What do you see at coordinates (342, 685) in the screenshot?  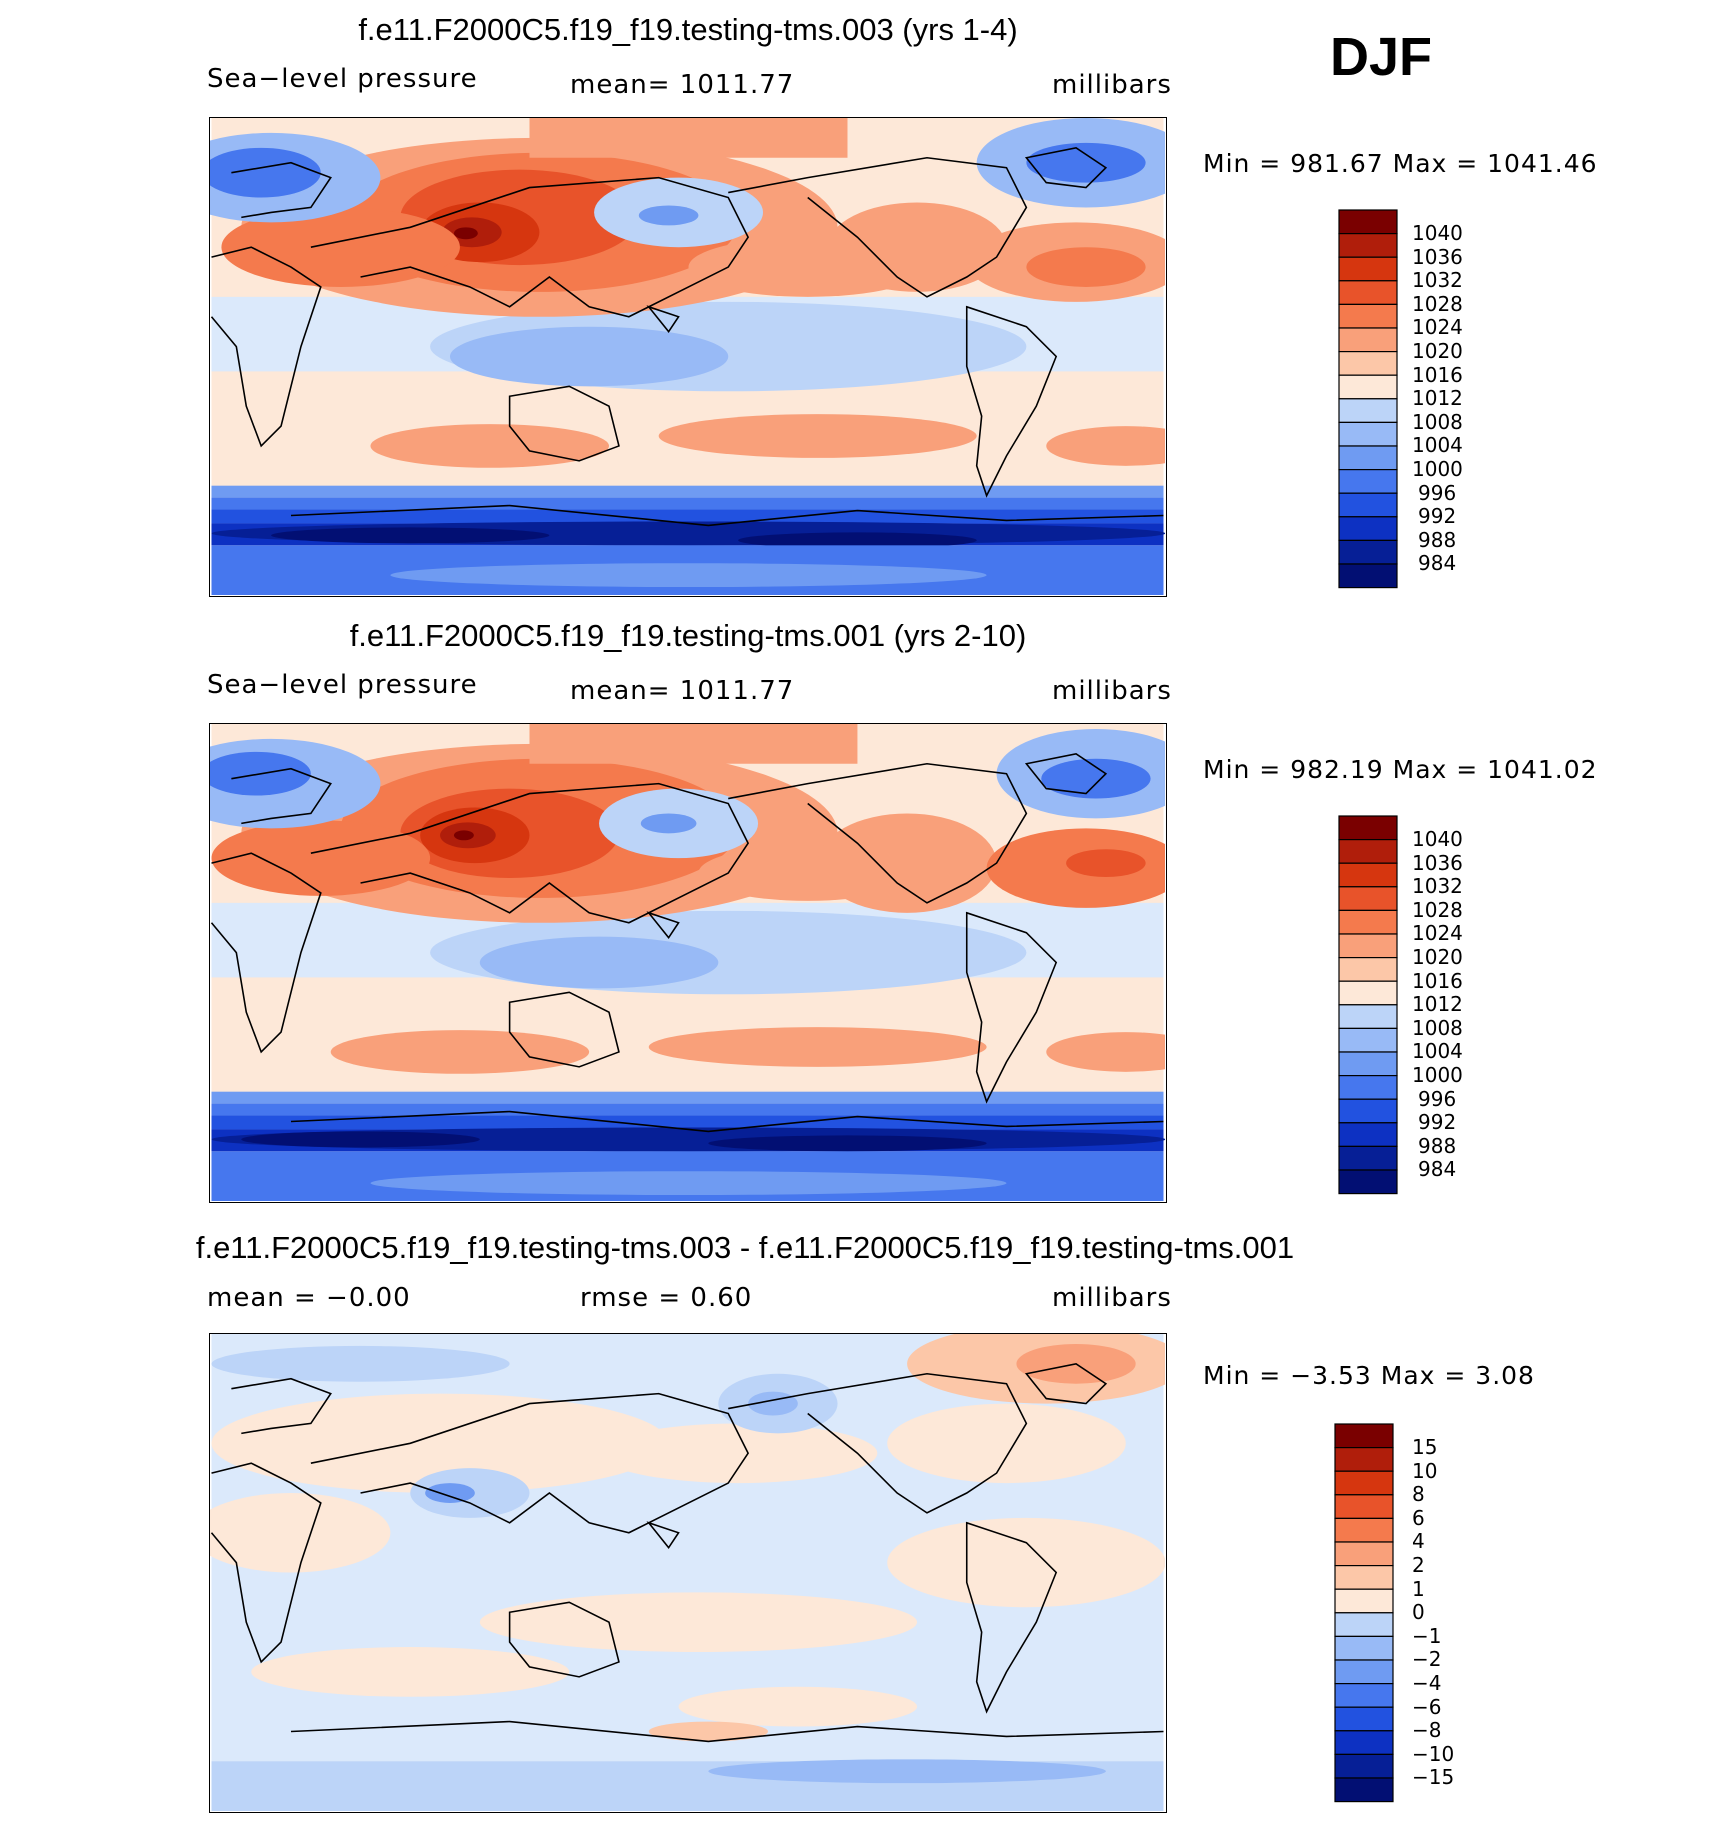 I see `panel-2-variable-label: Sea−level pressure` at bounding box center [342, 685].